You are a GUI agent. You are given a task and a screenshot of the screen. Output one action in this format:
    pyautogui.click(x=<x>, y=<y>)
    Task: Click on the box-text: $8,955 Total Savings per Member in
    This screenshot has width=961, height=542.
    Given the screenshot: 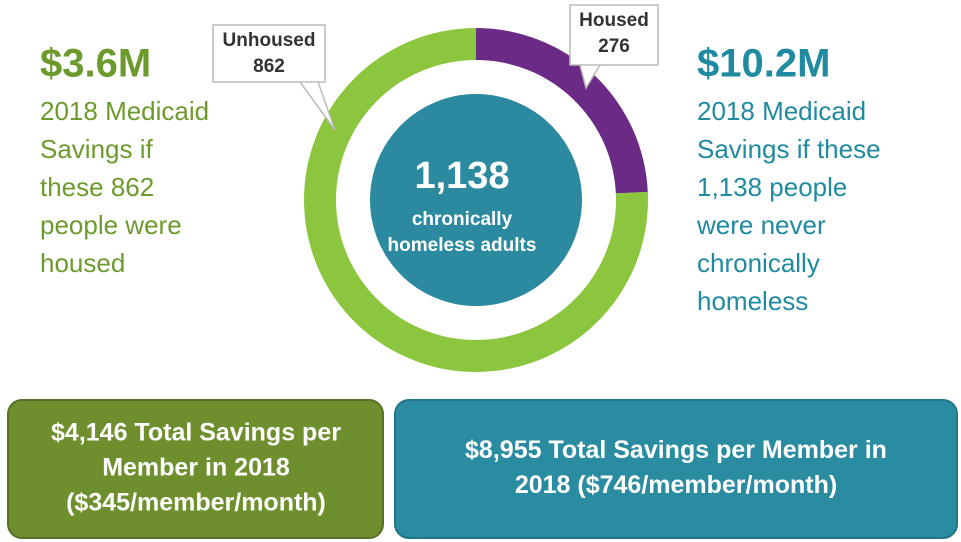 What is the action you would take?
    pyautogui.click(x=676, y=450)
    